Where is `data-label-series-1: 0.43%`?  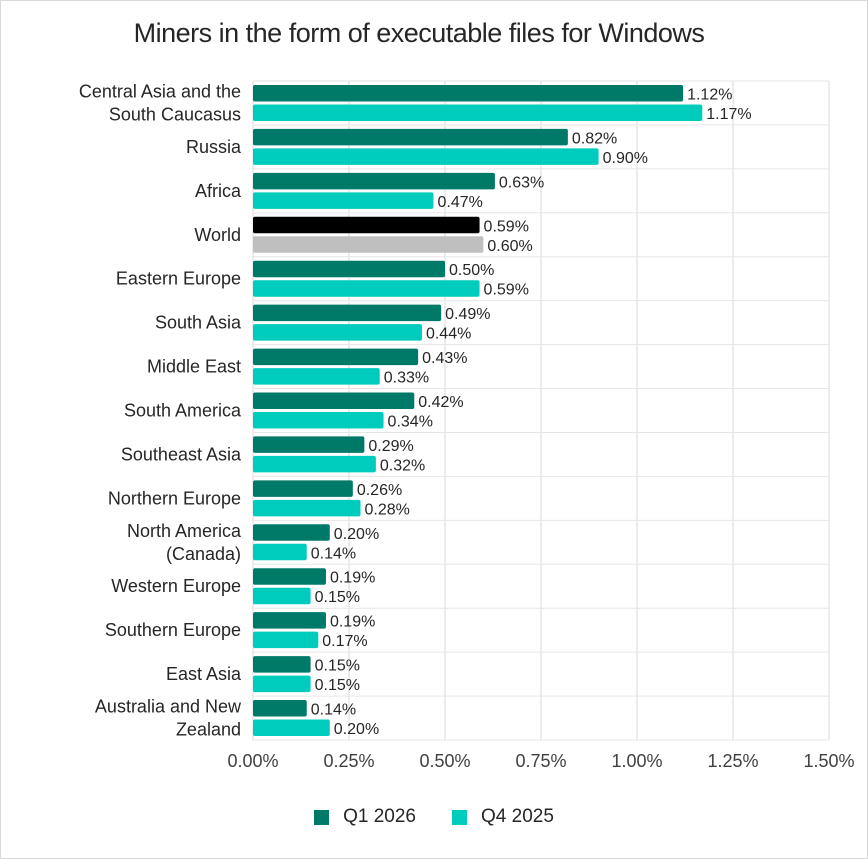
data-label-series-1: 0.43% is located at coordinates (444, 358).